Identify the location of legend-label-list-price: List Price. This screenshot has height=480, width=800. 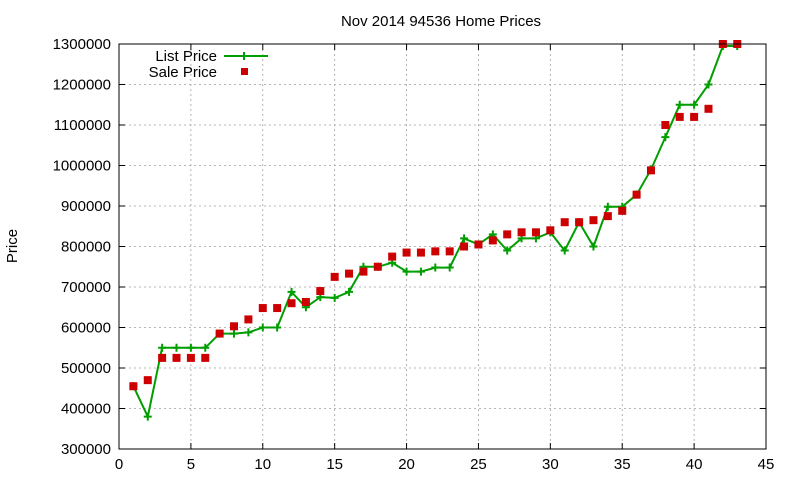
(186, 56).